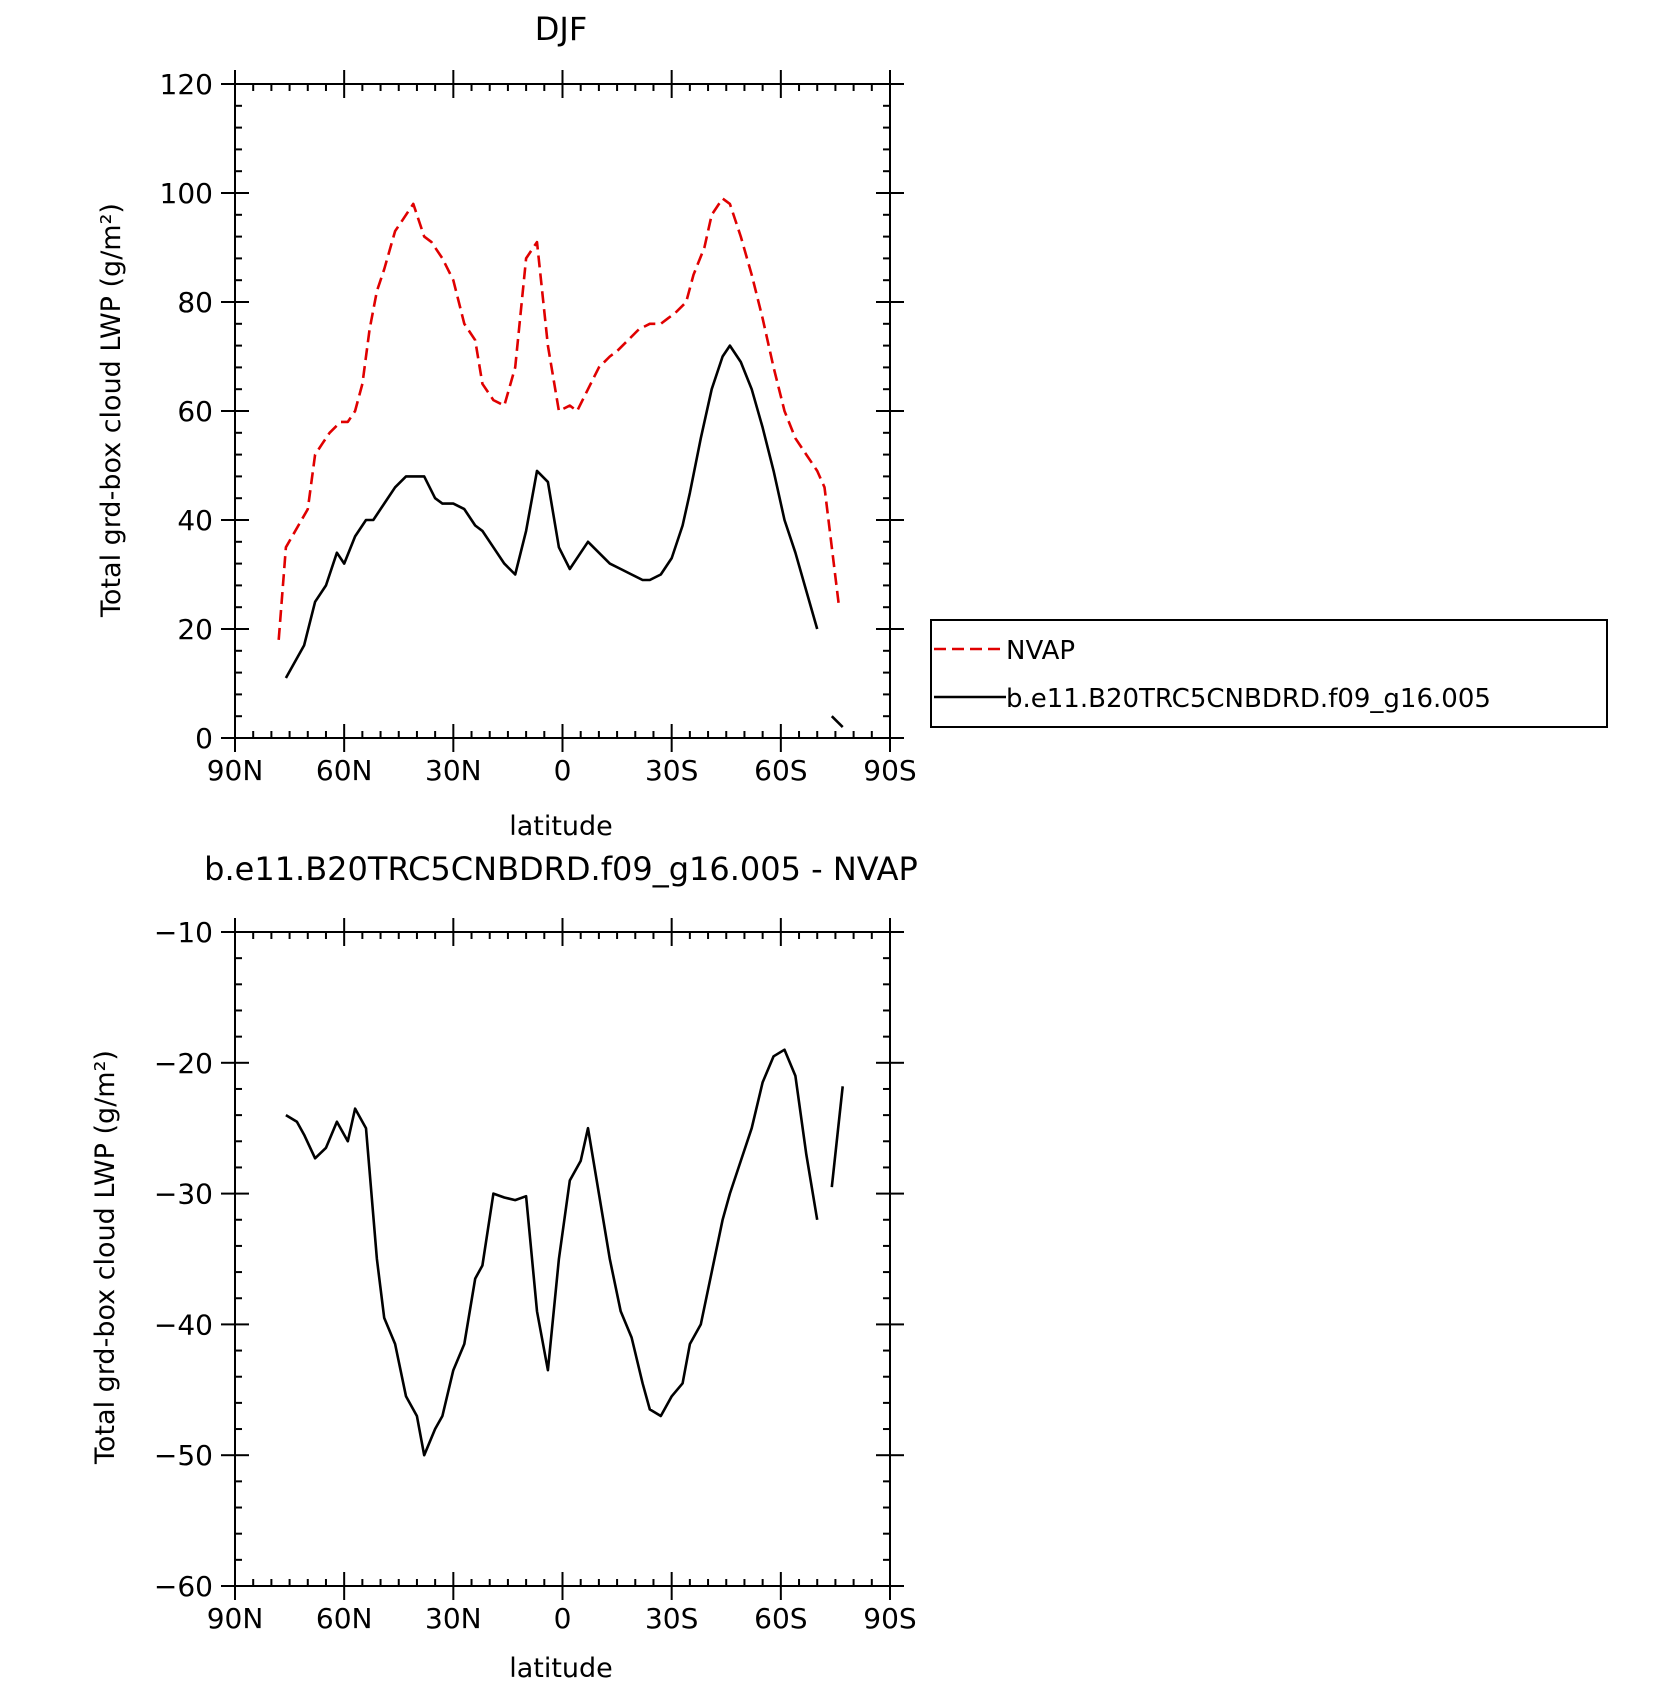 This screenshot has width=1678, height=1681. Describe the element at coordinates (561, 29) in the screenshot. I see `top-panel-title: DJF` at that location.